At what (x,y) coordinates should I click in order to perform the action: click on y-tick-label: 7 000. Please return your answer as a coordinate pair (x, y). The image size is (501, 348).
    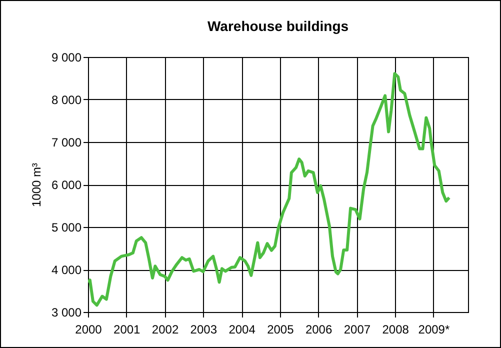
    Looking at the image, I should click on (66, 143).